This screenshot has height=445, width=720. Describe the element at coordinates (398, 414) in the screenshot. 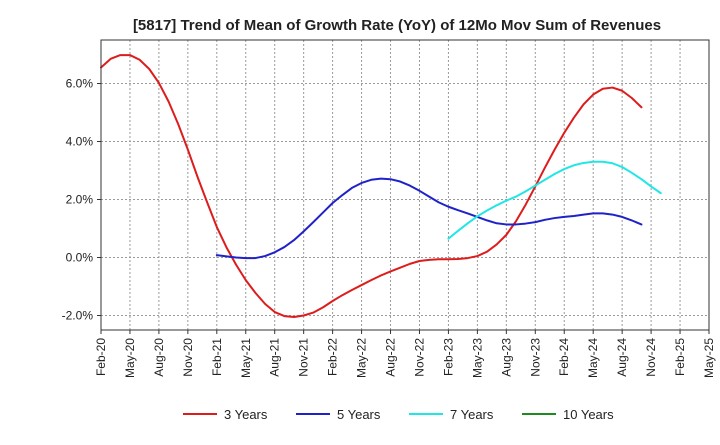

I see `legend: 3 Years 5 Years 7 Years 10 Years` at that location.